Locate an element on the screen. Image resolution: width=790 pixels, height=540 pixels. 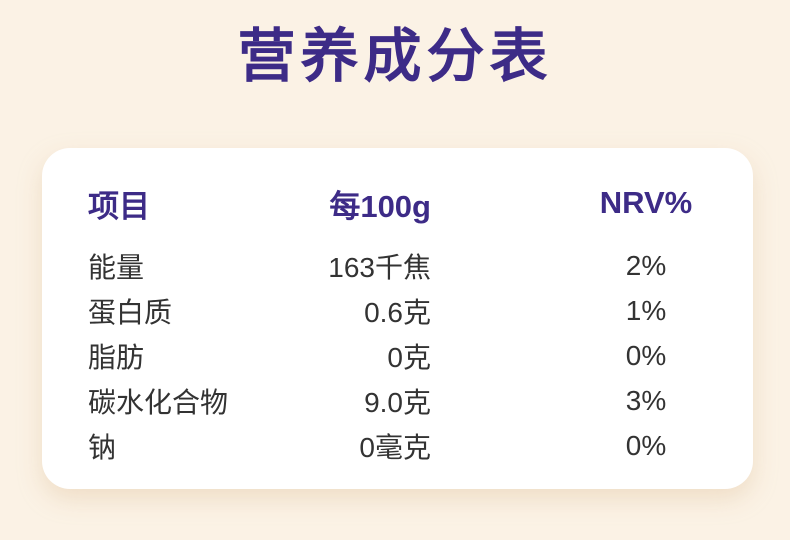
table-row-carbohydrate: 碳水化合物 9.0克 3% is located at coordinates (397, 400).